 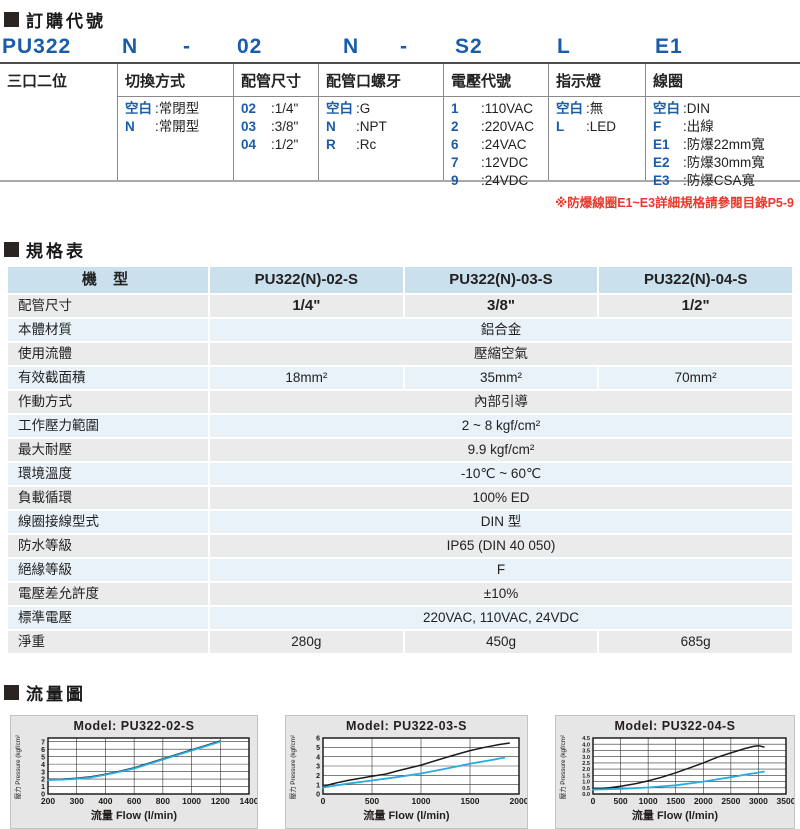 I want to click on option-description: :G, so click(x=363, y=108).